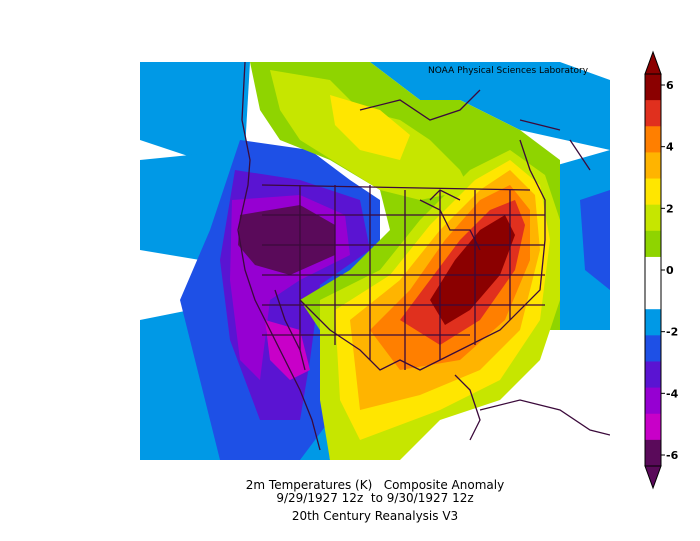 The height and width of the screenshot is (541, 700). Describe the element at coordinates (653, 477) in the screenshot. I see `colorbar-bottom-arrow` at that location.